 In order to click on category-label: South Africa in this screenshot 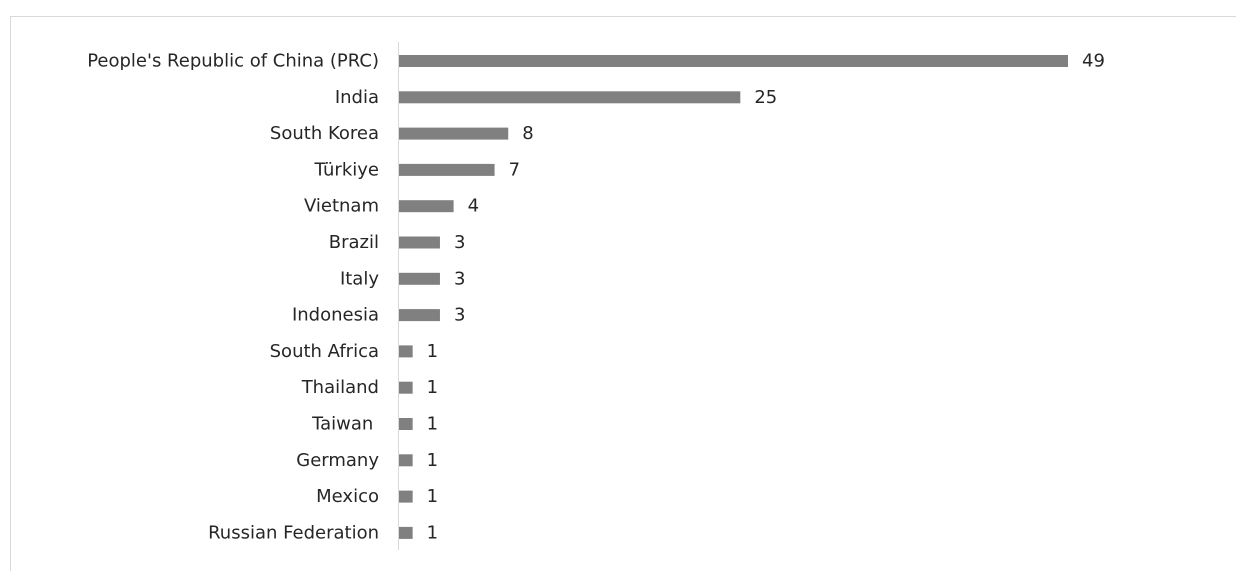, I will do `click(324, 351)`.